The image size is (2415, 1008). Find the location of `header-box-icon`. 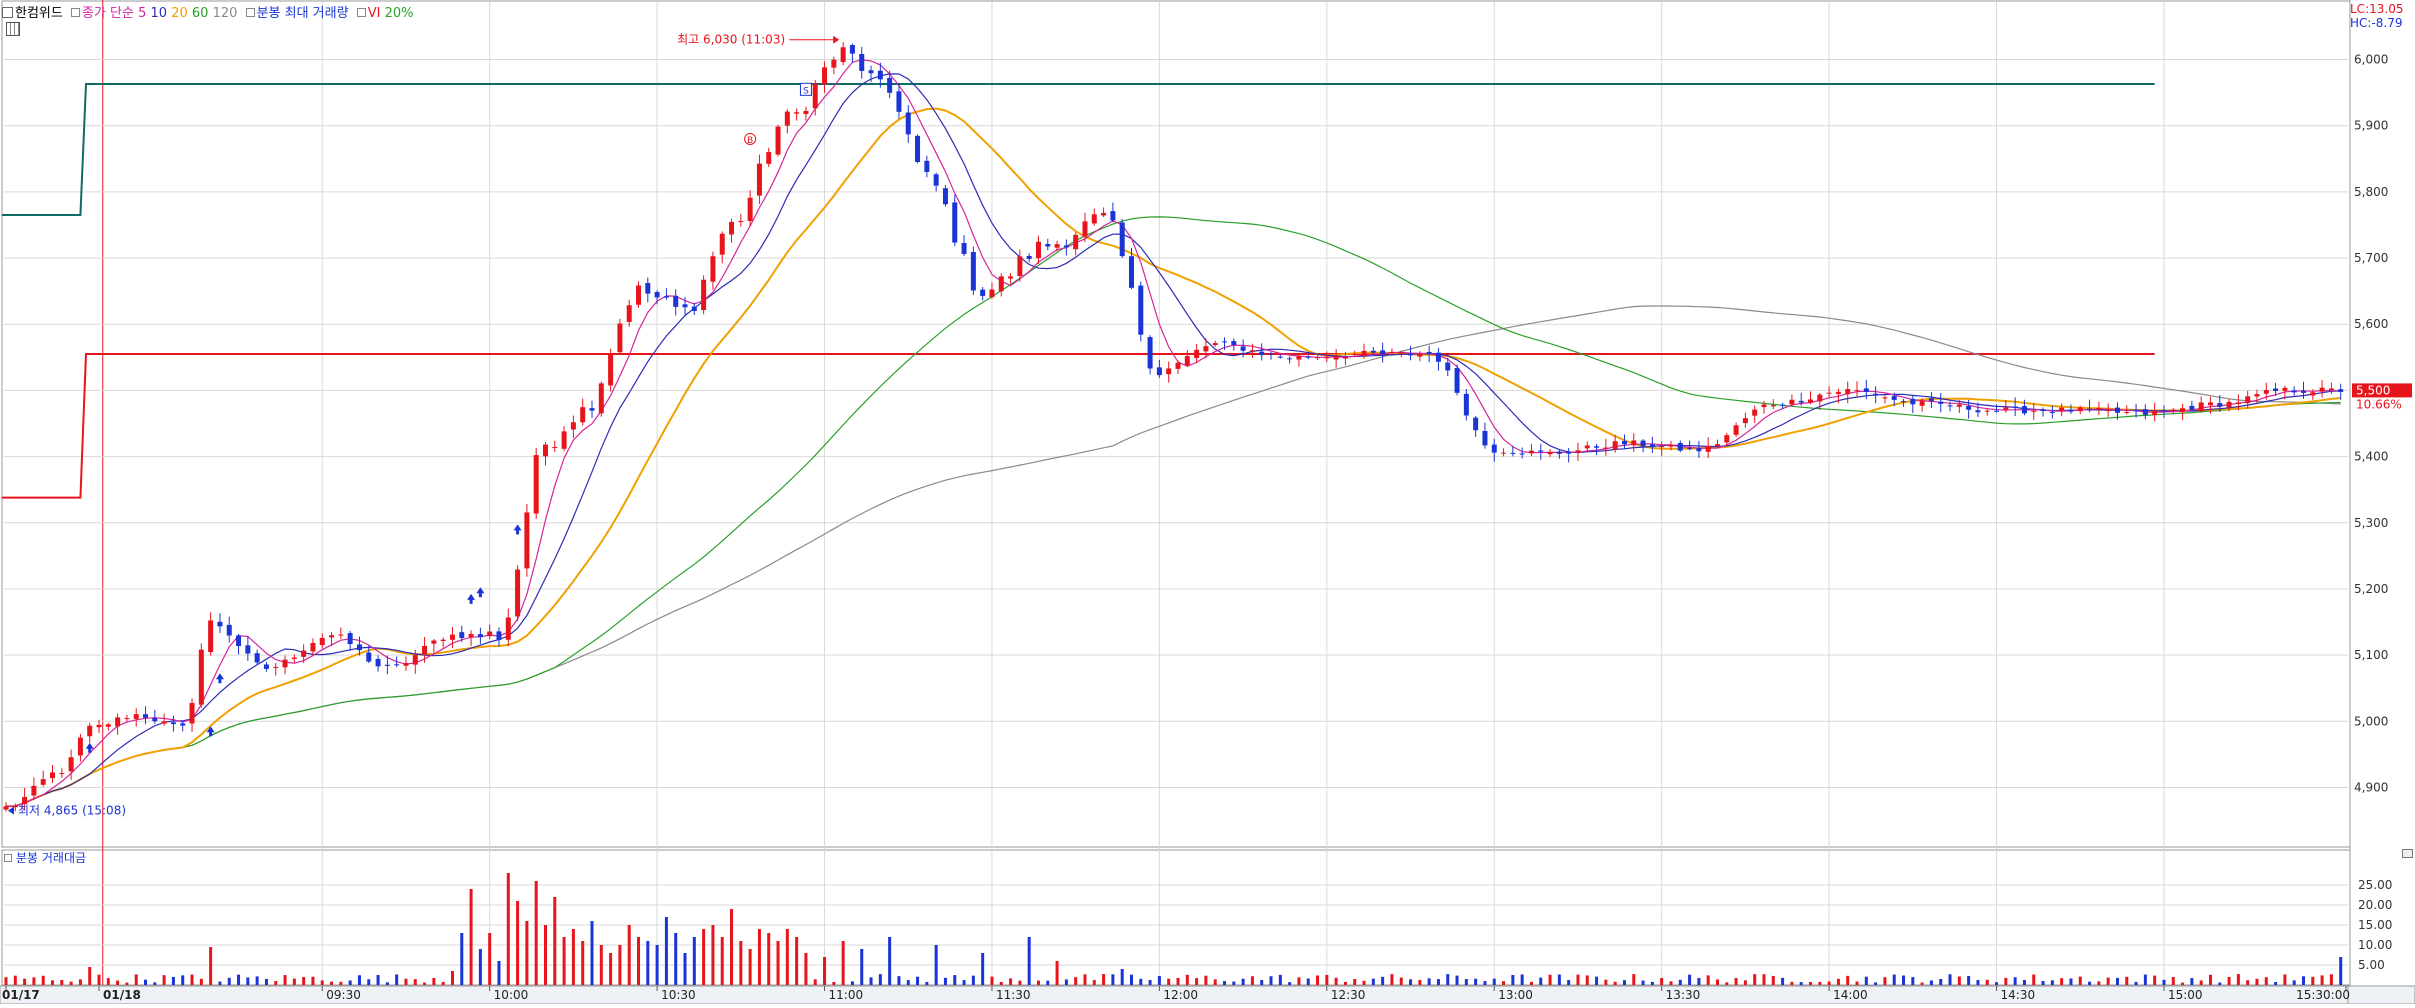

header-box-icon is located at coordinates (7, 12).